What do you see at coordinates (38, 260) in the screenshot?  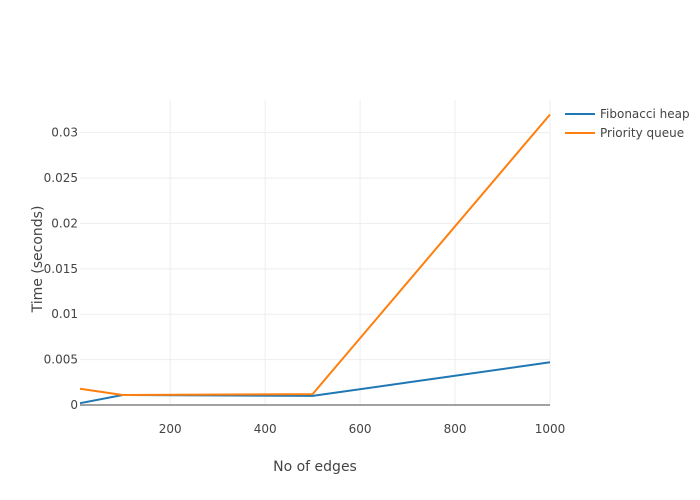 I see `y-axis-title: Time (seconds)` at bounding box center [38, 260].